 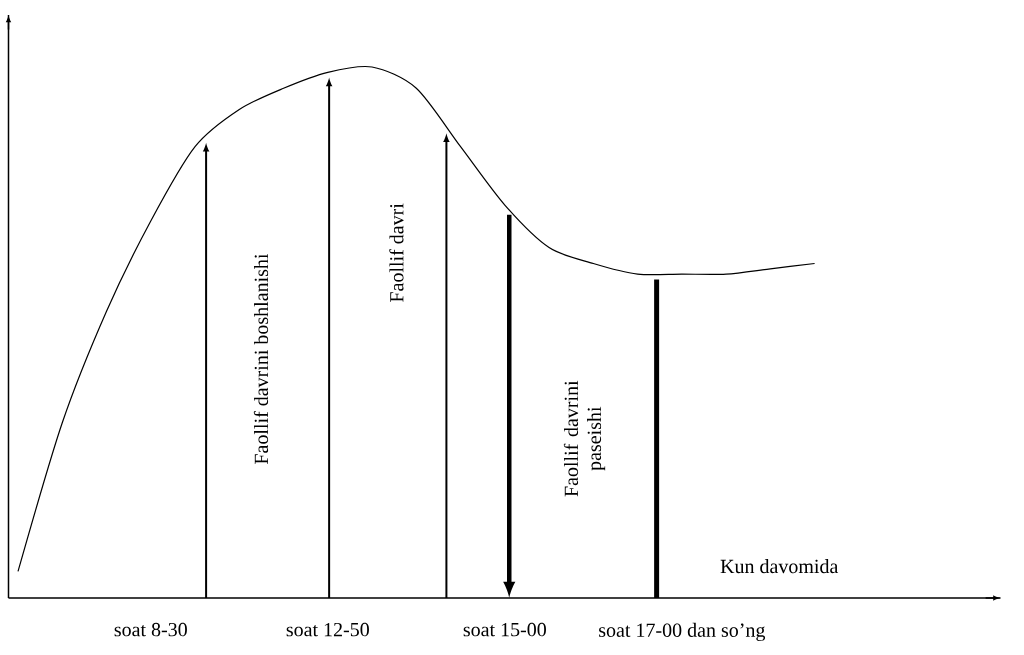 What do you see at coordinates (327, 629) in the screenshot?
I see `x-tick-label: soat 12-50` at bounding box center [327, 629].